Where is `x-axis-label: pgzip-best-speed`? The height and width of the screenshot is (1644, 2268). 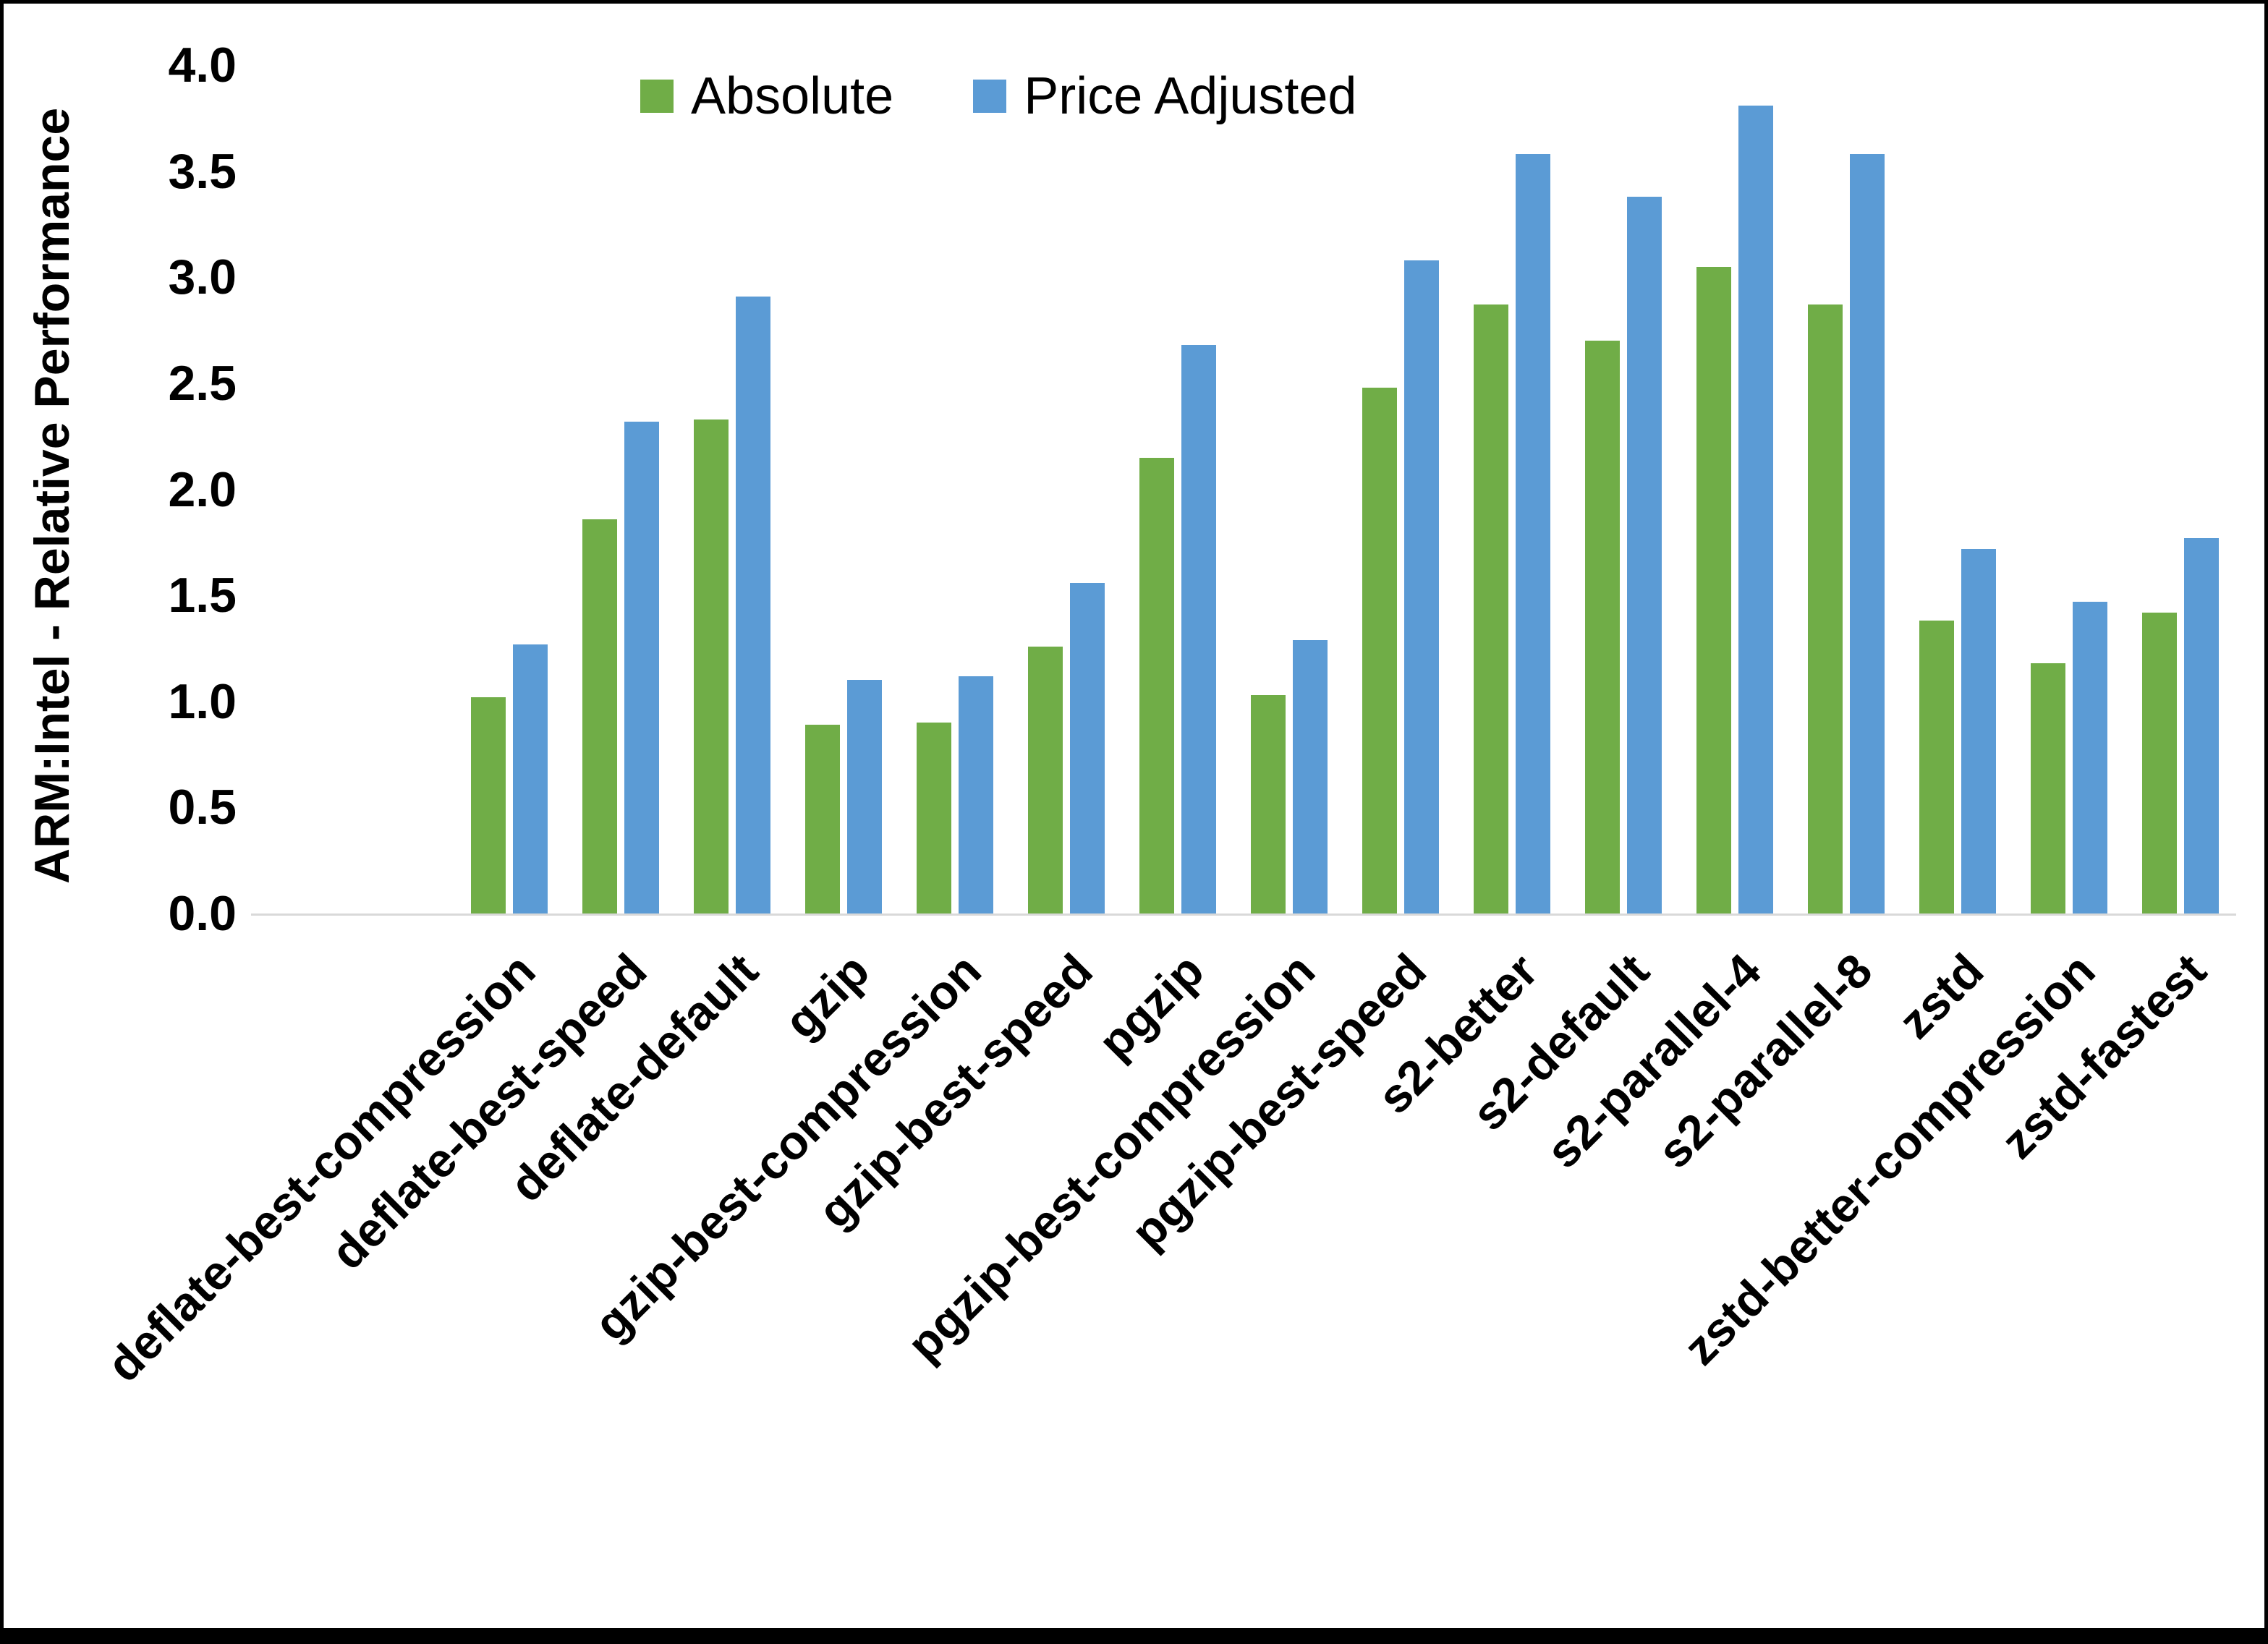
x-axis-label: pgzip-best-speed is located at coordinates (1279, 1101).